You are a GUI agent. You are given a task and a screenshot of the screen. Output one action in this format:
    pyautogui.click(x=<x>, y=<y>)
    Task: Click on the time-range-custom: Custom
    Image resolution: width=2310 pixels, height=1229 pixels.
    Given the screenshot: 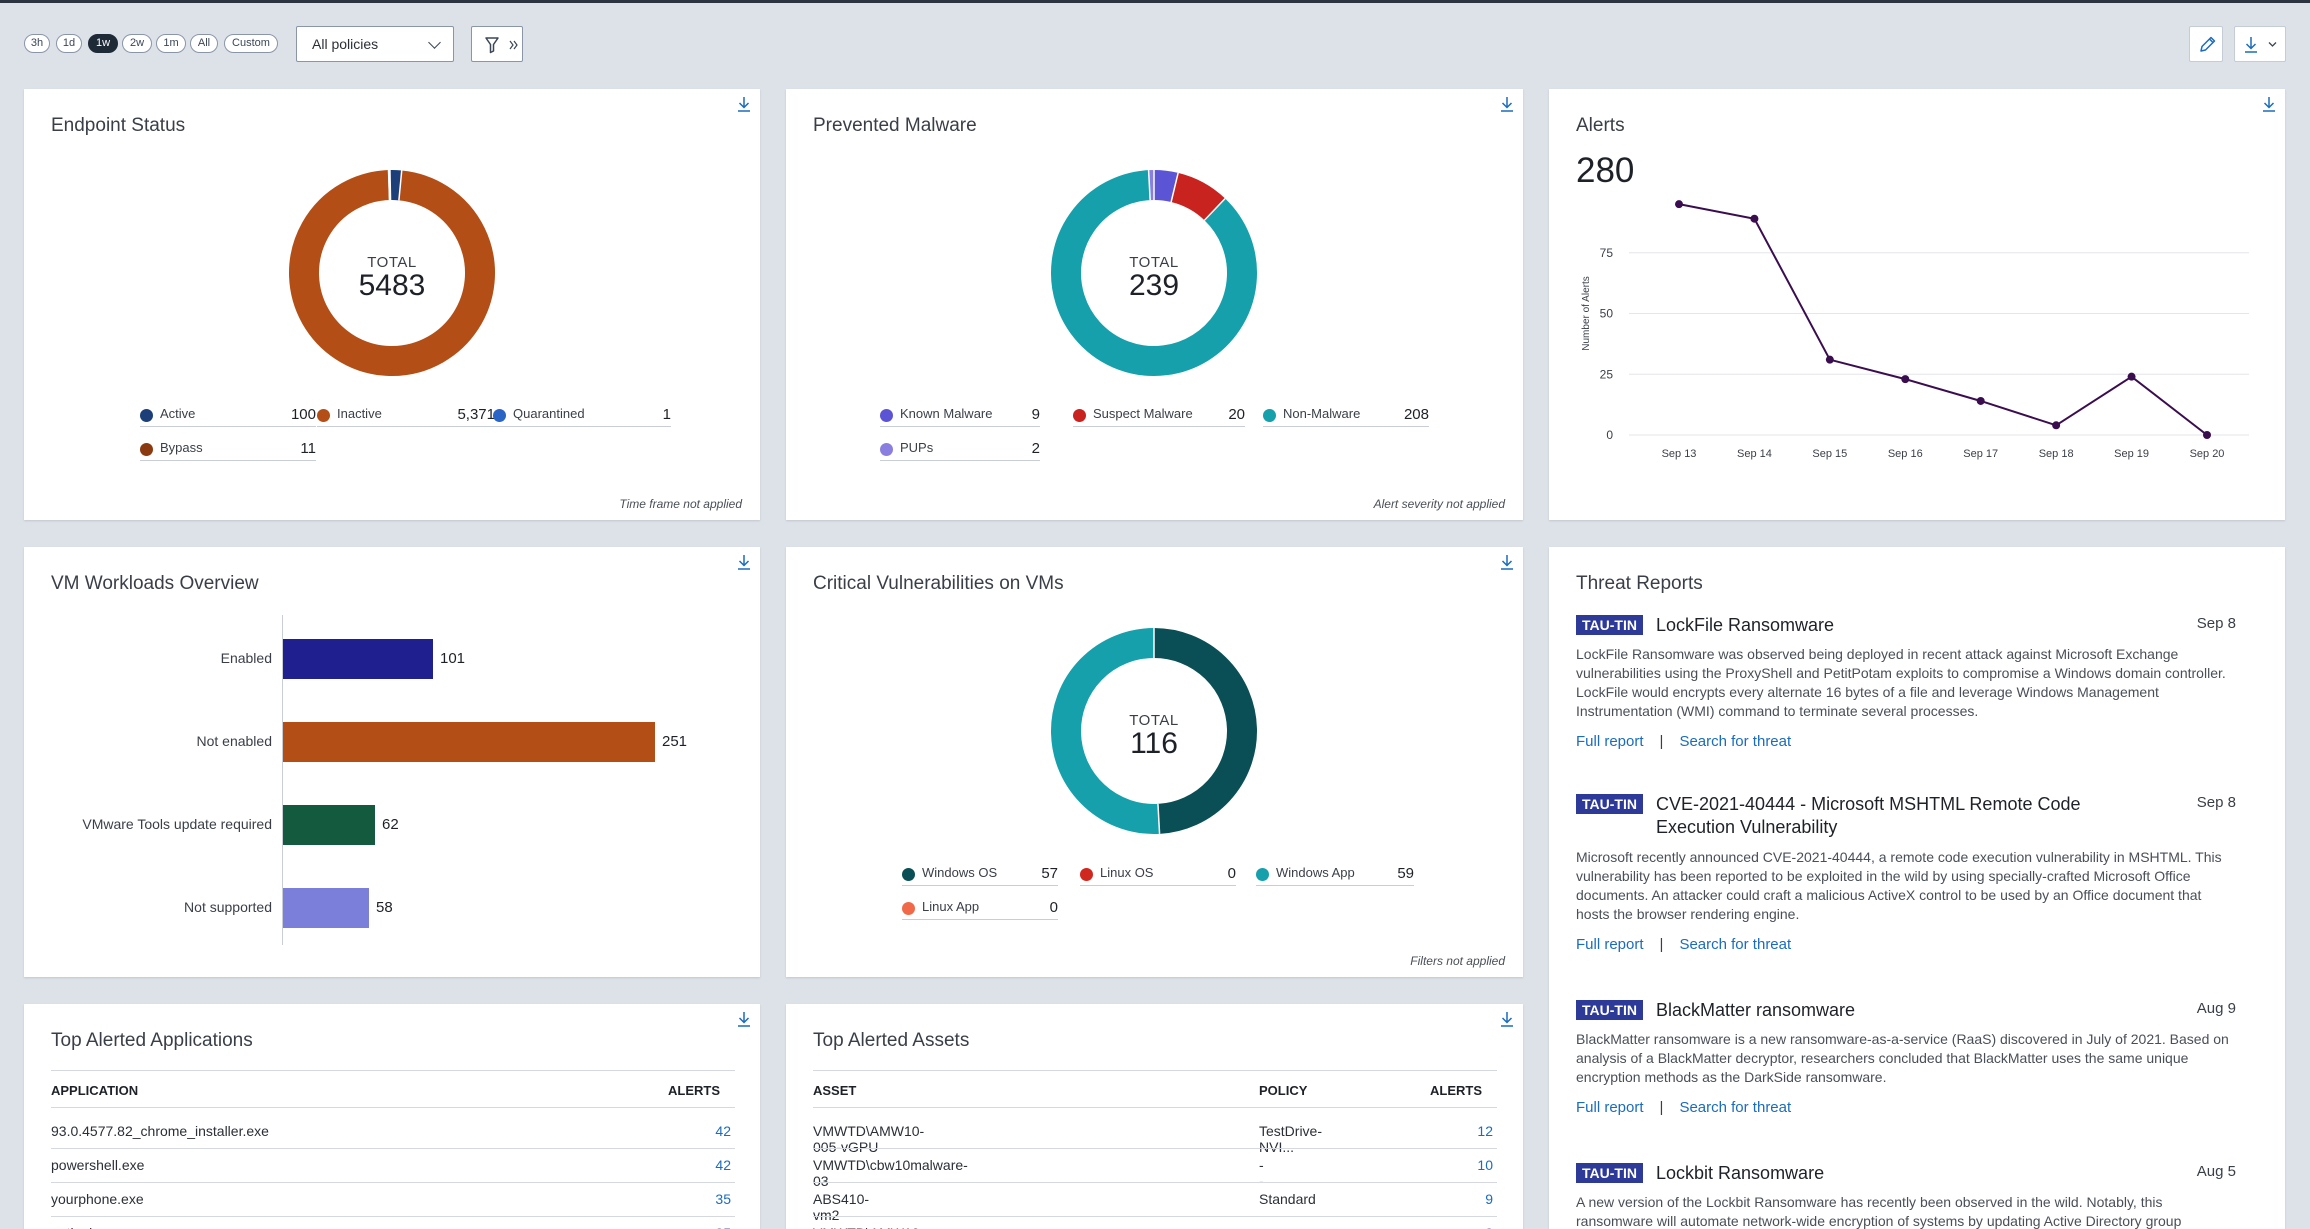 What is the action you would take?
    pyautogui.click(x=251, y=43)
    